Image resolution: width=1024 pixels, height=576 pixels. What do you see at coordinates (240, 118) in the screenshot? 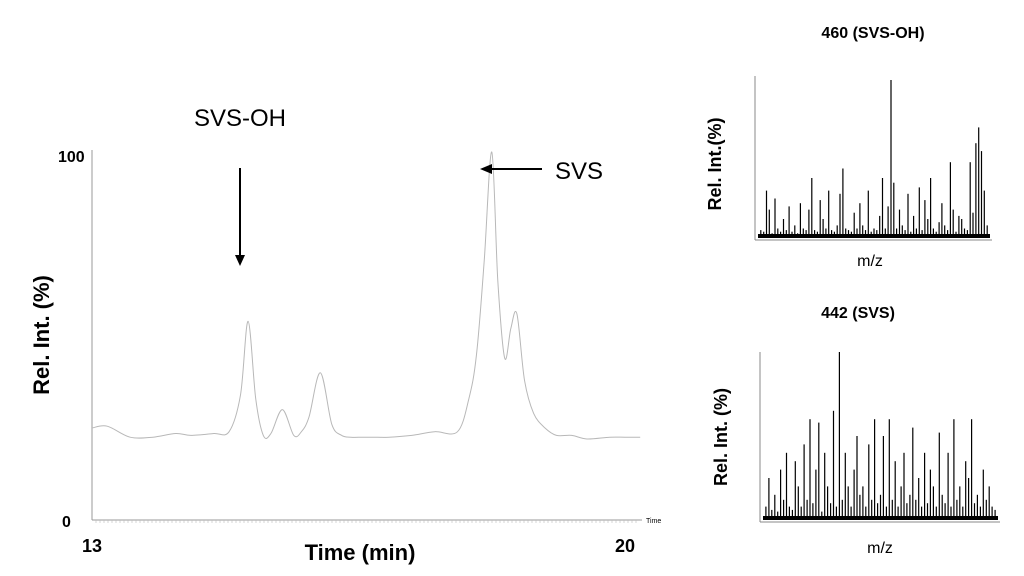
I see `annotation-svs-oh-label: SVS-OH` at bounding box center [240, 118].